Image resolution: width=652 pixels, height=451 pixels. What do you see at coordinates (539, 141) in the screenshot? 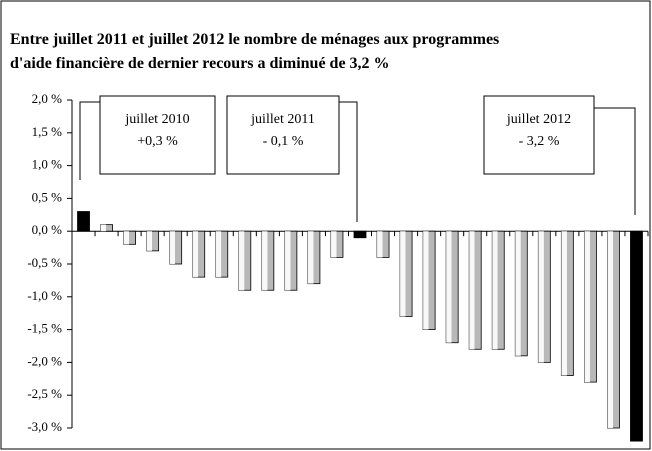
I see `annotation-text: - 3,2 %` at bounding box center [539, 141].